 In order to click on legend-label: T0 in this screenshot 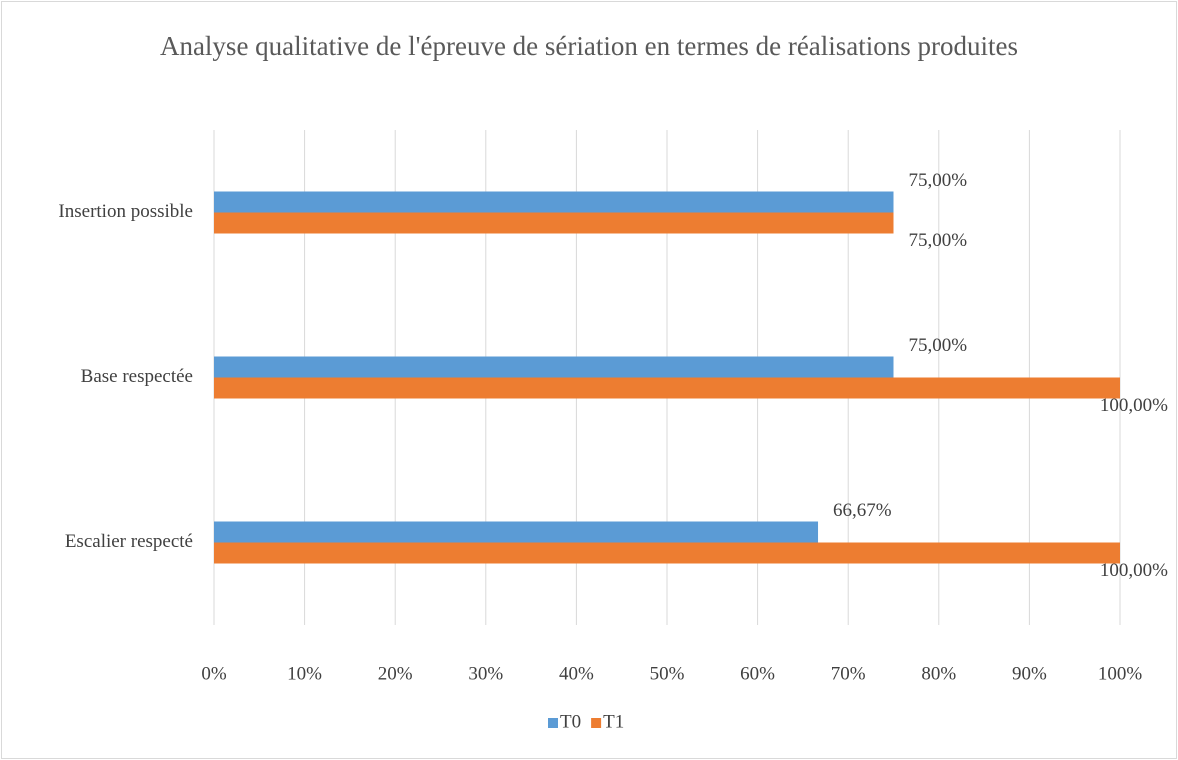, I will do `click(570, 721)`.